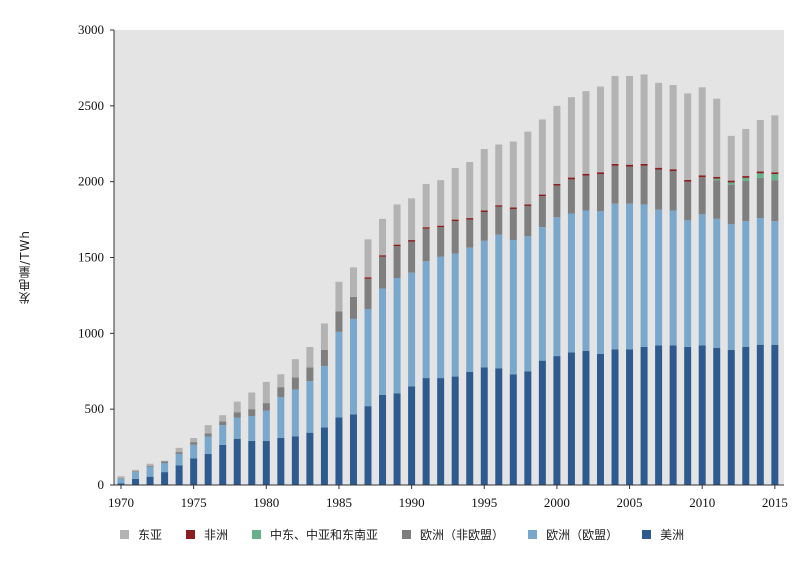 The image size is (801, 570). I want to click on y-tick-label-500: 500, so click(95, 408).